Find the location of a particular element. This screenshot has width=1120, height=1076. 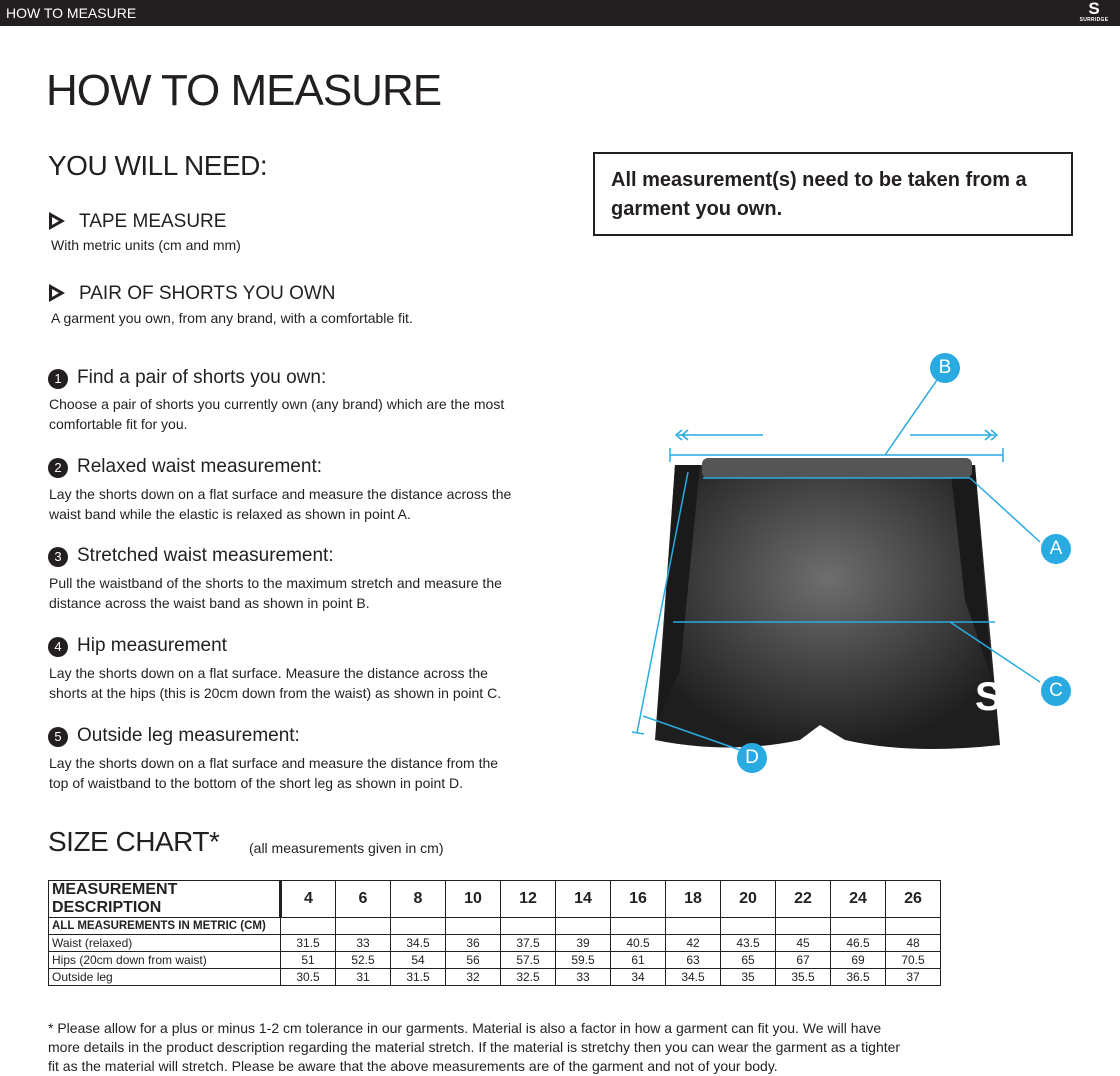

point-a-label: A is located at coordinates (1056, 549).